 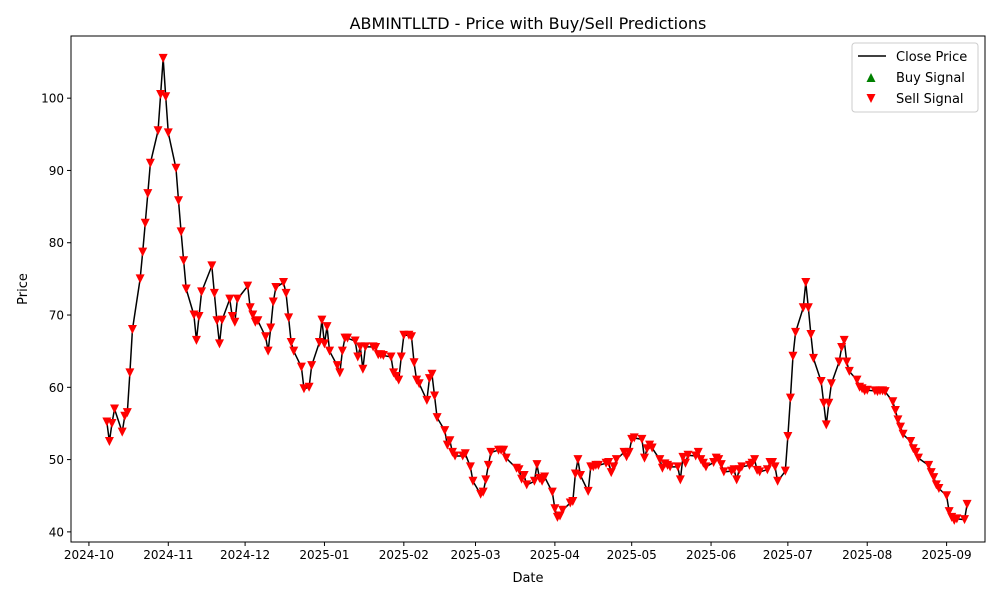 What do you see at coordinates (930, 78) in the screenshot?
I see `legend-buy-label: Buy Signal` at bounding box center [930, 78].